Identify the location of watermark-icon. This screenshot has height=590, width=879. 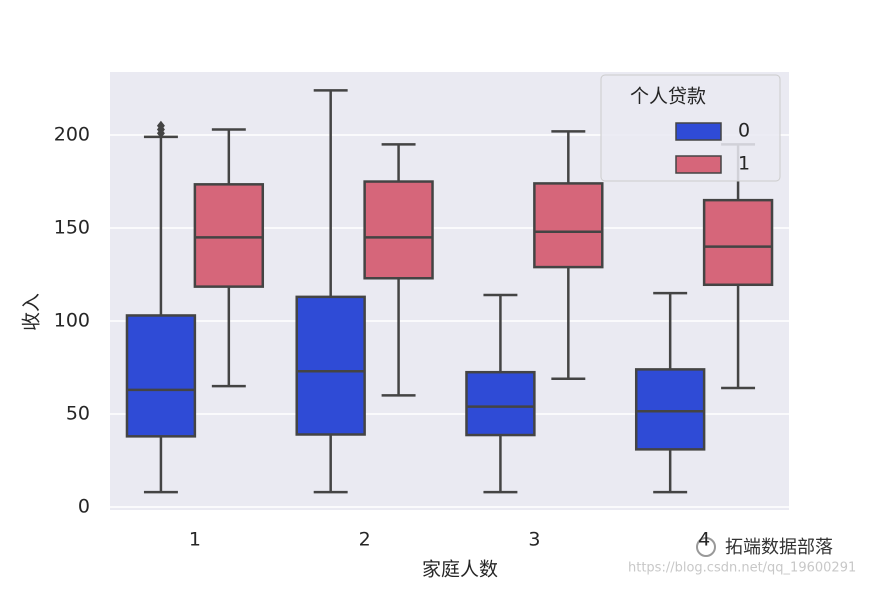
(706, 547).